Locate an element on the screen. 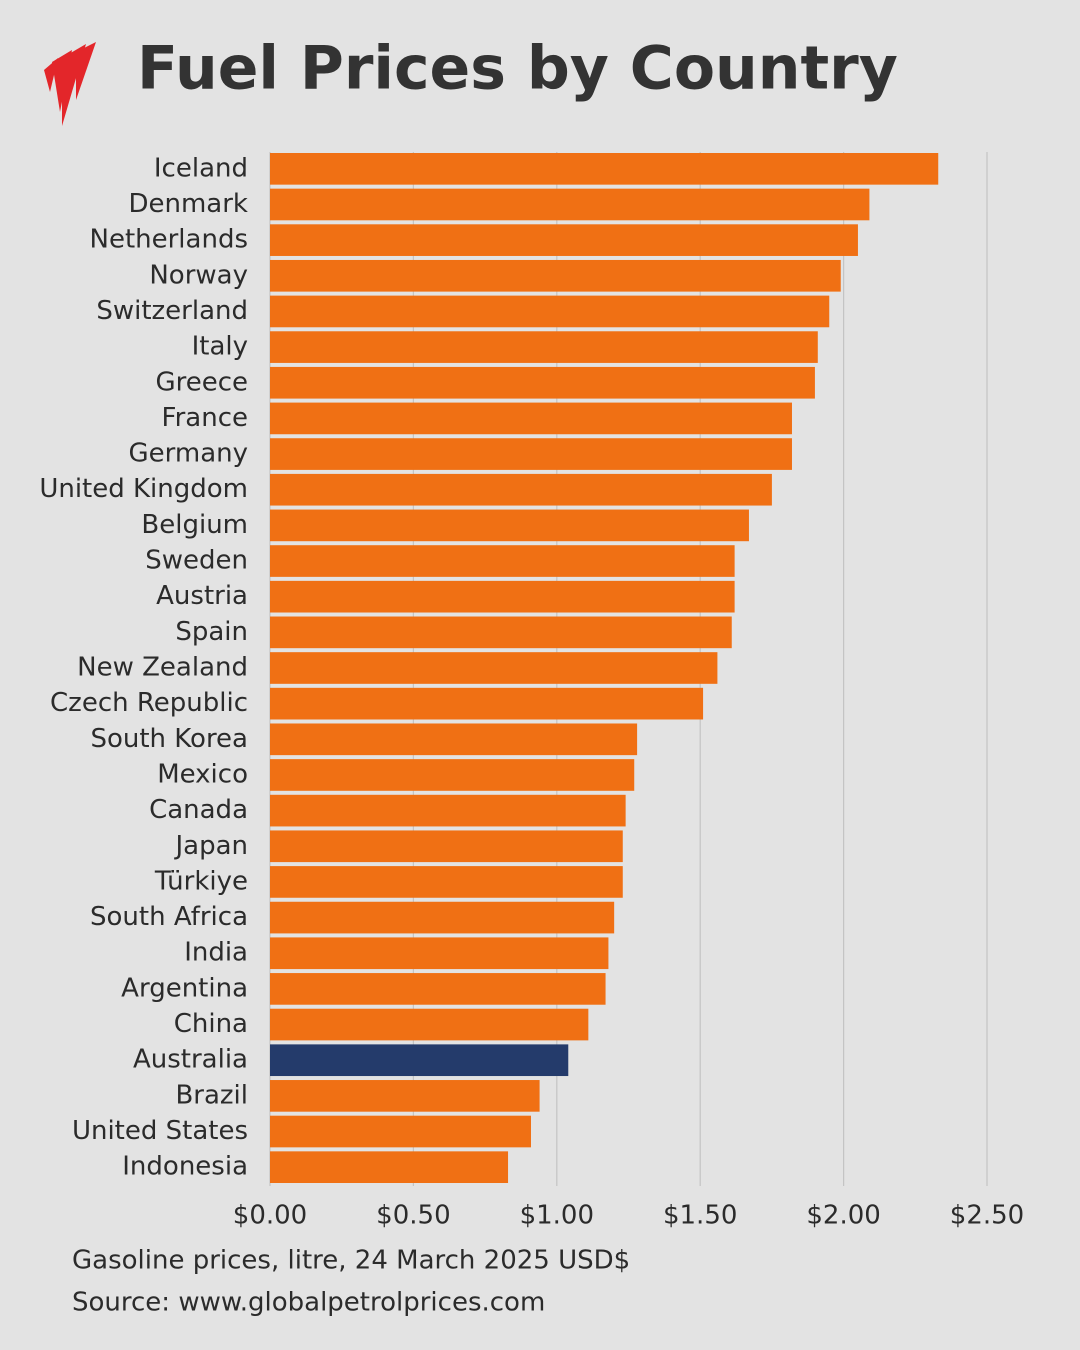 The width and height of the screenshot is (1080, 1350). y-tick-label: Czech Republic is located at coordinates (149, 703).